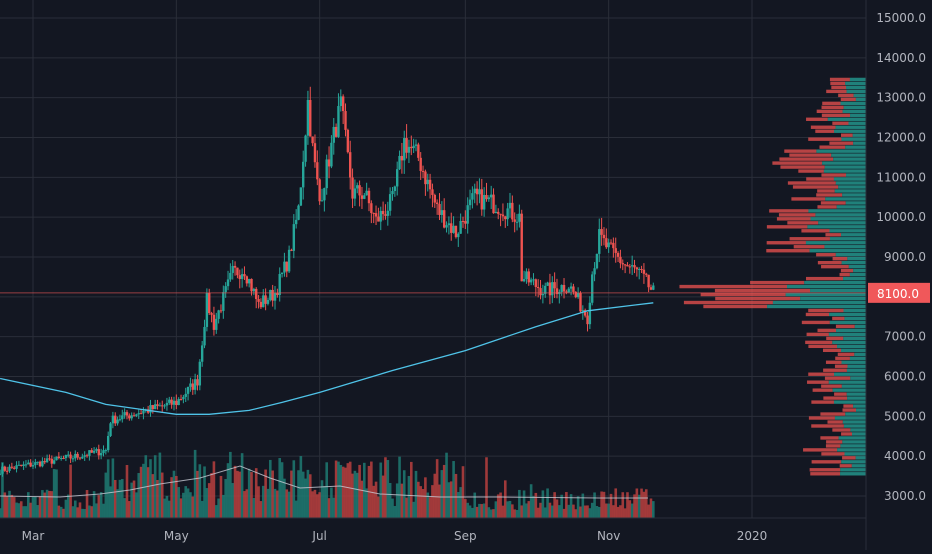  I want to click on y-tick-label: 13000.0, so click(901, 98).